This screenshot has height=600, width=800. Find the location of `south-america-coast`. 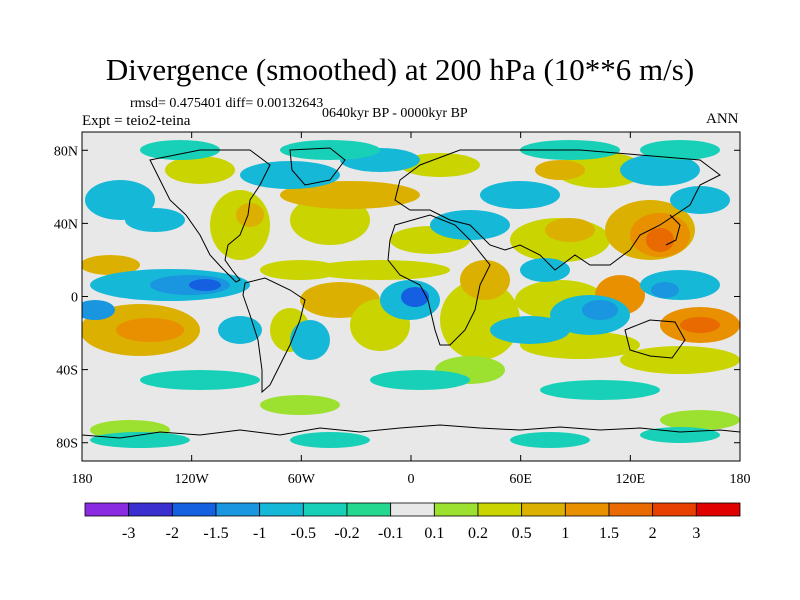

south-america-coast is located at coordinates (274, 335).